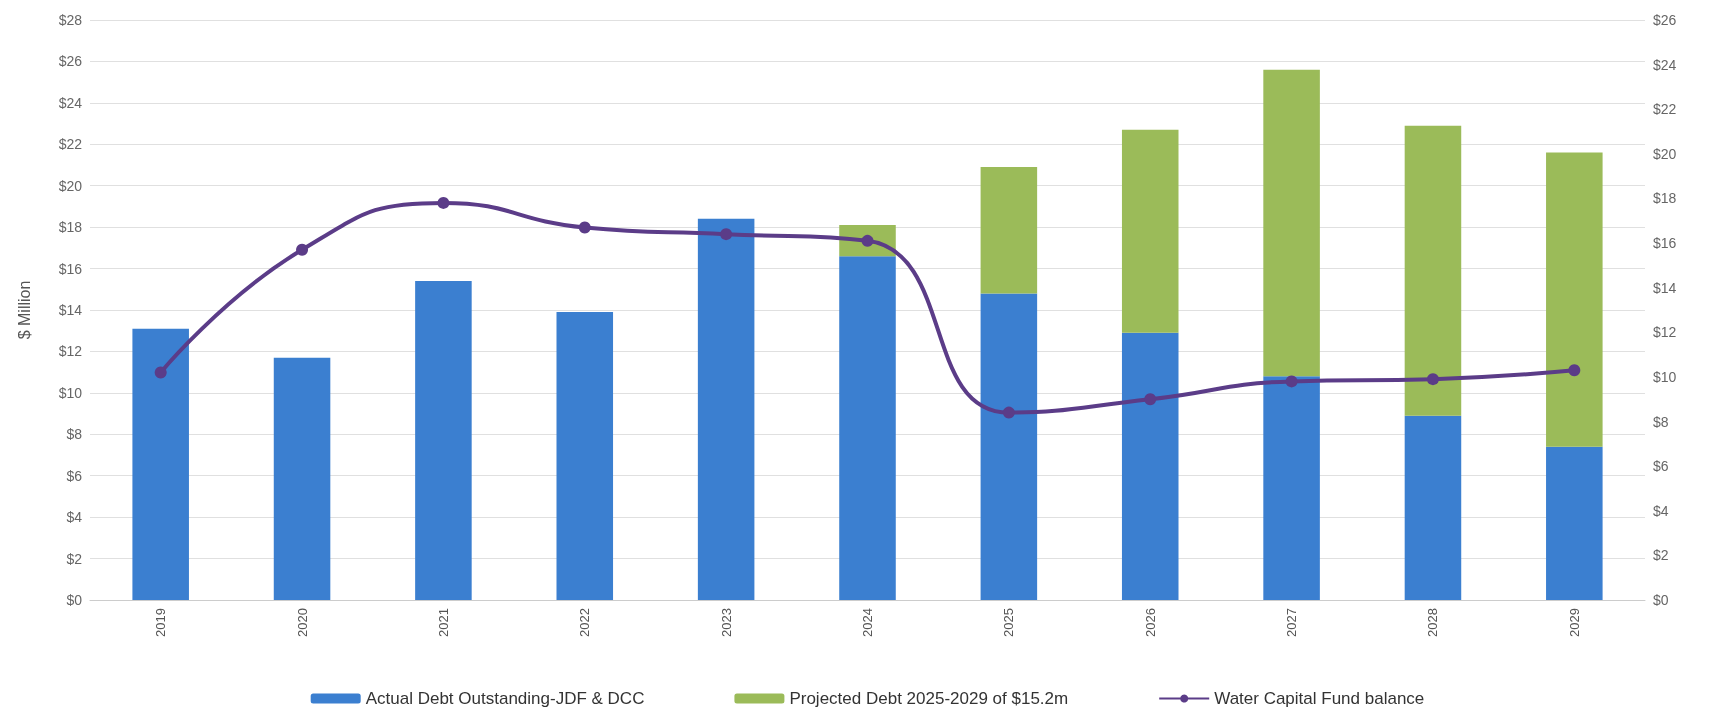 The width and height of the screenshot is (1735, 720). What do you see at coordinates (1665, 243) in the screenshot?
I see `y2-tick-label: $16` at bounding box center [1665, 243].